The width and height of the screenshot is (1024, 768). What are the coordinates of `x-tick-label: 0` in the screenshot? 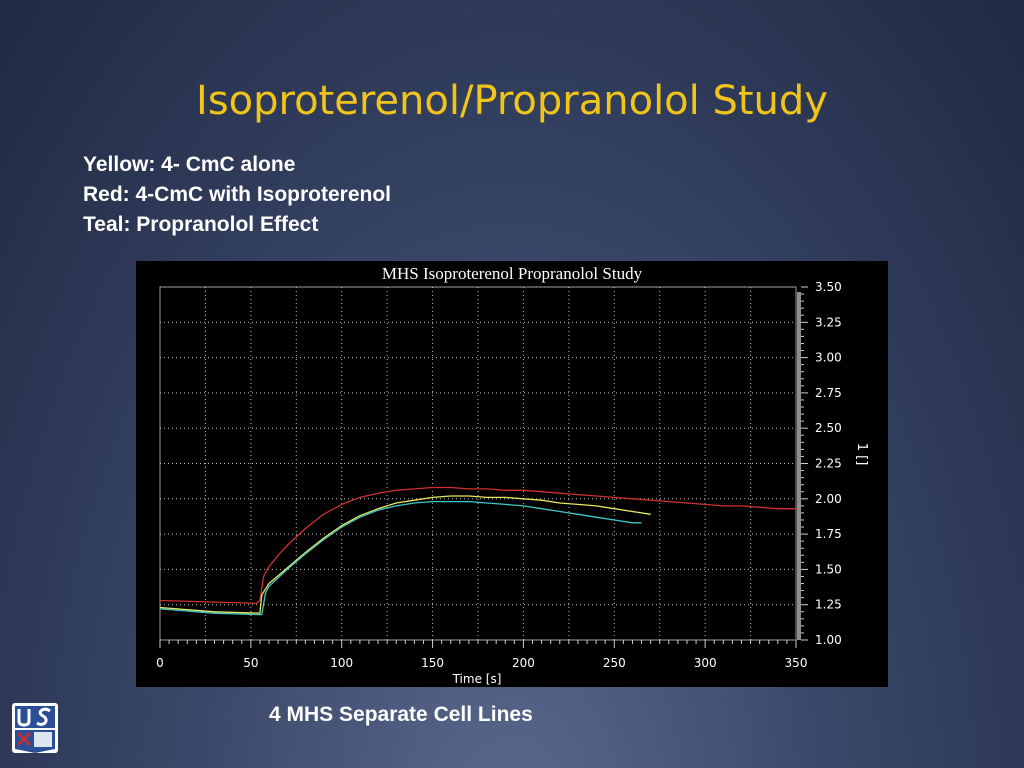 It's located at (160, 663).